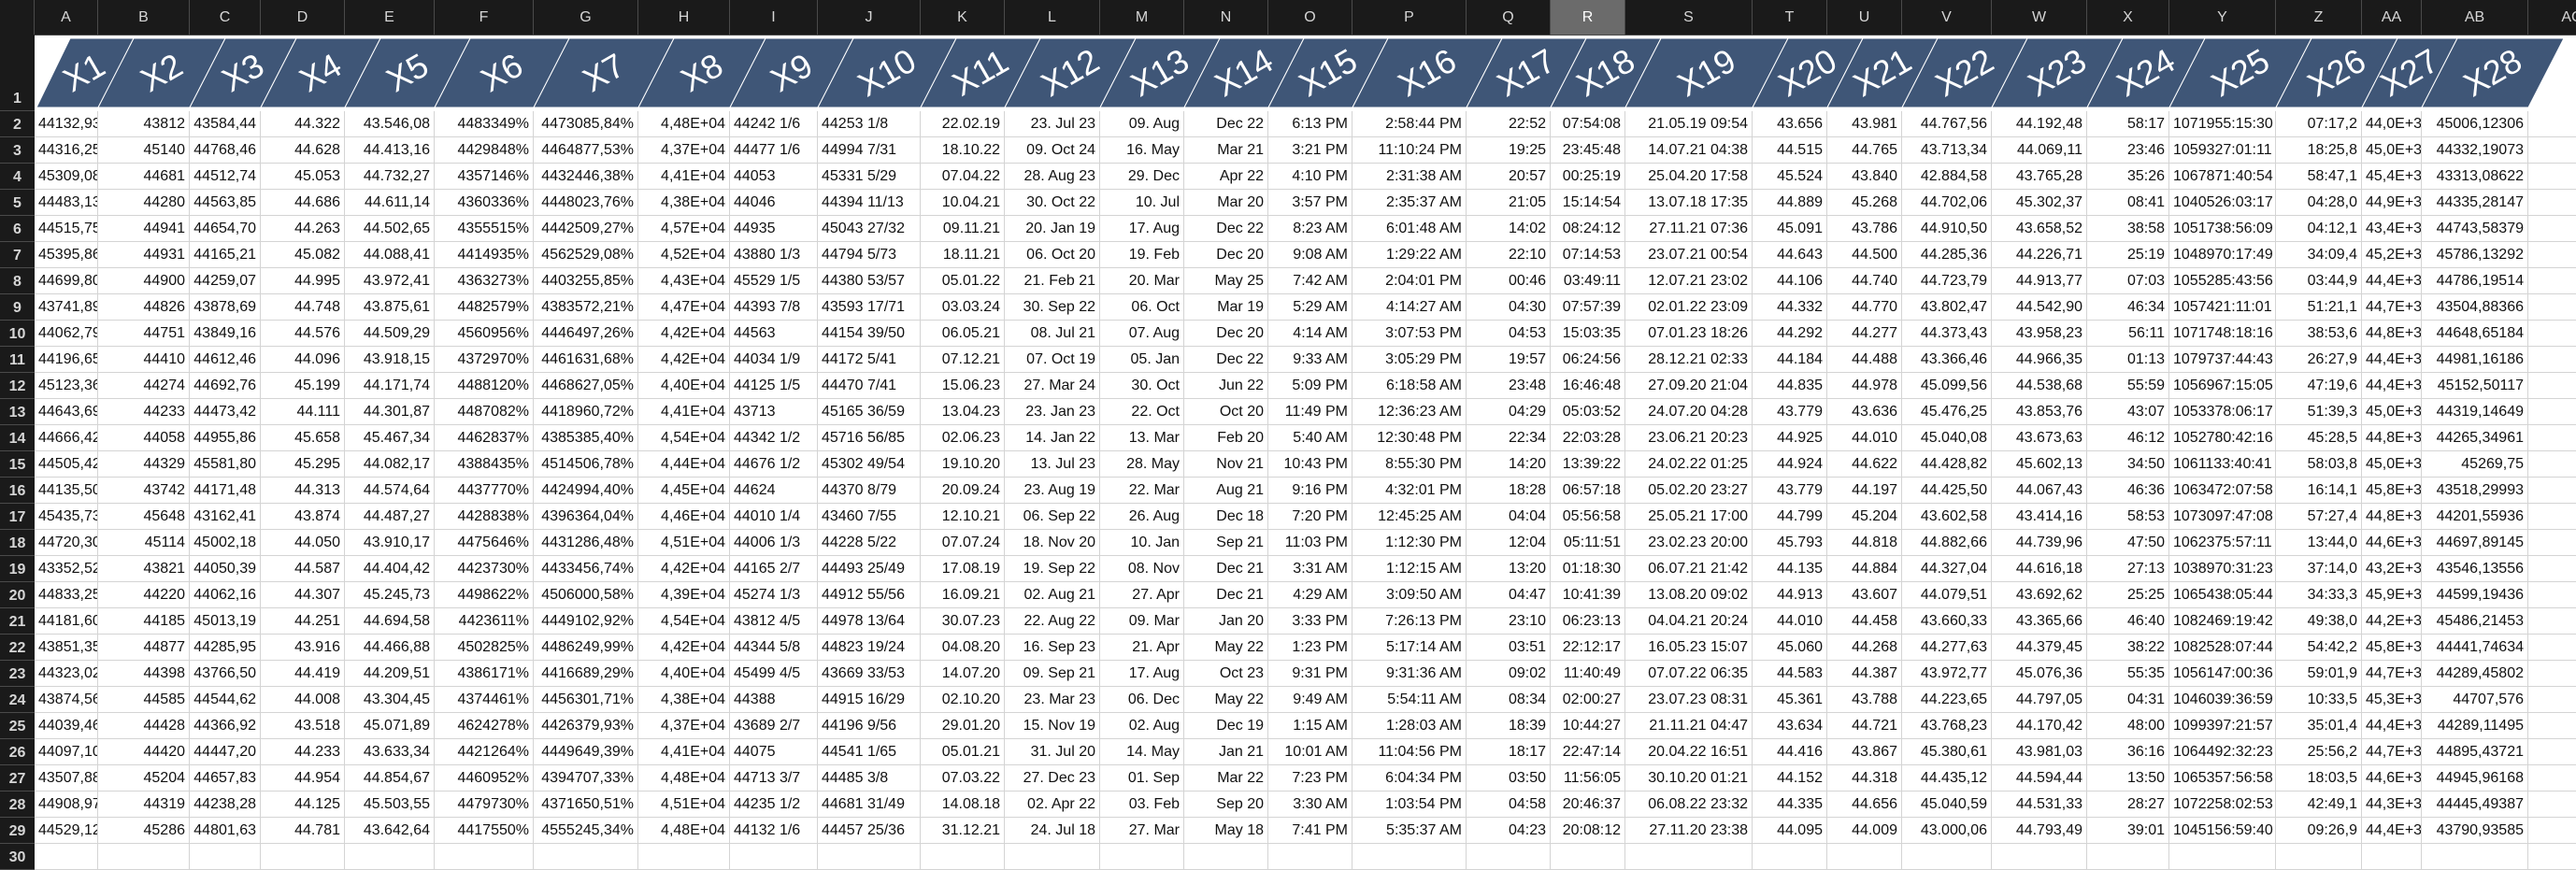 The height and width of the screenshot is (870, 2576). What do you see at coordinates (2552, 831) in the screenshot?
I see `cell-ac29` at bounding box center [2552, 831].